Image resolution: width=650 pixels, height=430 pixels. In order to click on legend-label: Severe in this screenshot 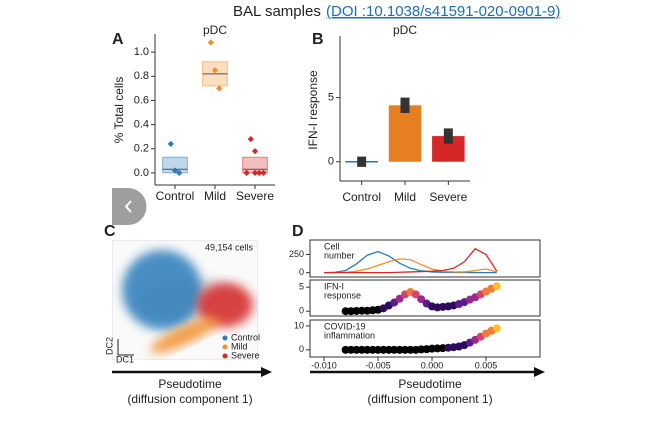, I will do `click(245, 355)`.